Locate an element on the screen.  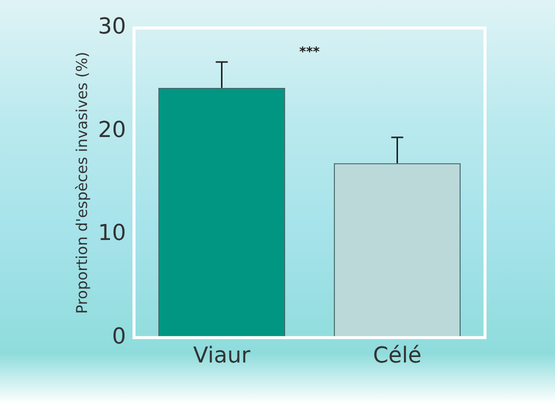
y-tick-label: 10 is located at coordinates (112, 233).